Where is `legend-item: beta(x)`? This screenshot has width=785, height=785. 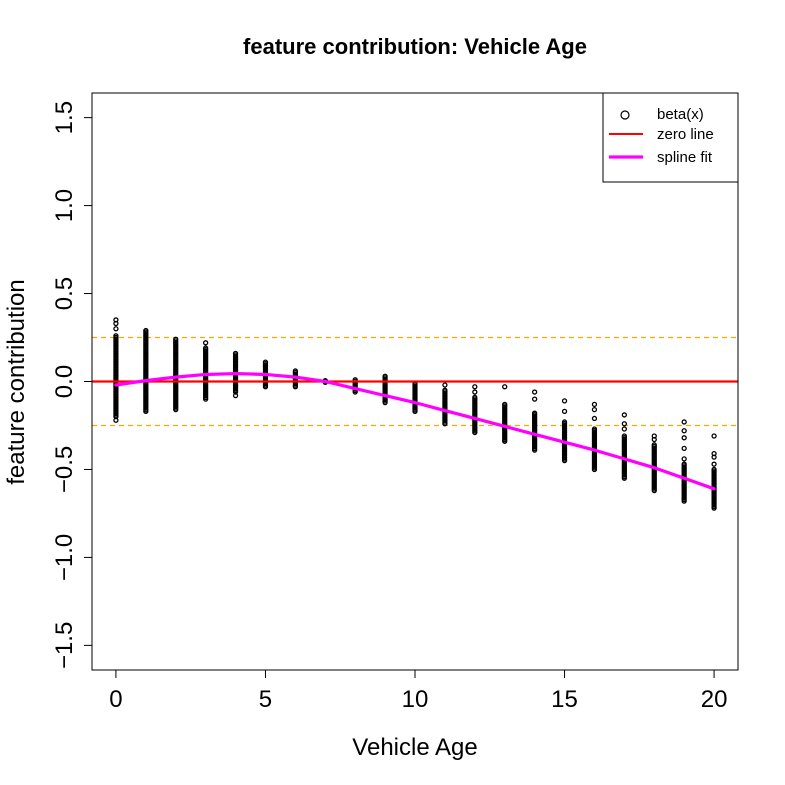 legend-item: beta(x) is located at coordinates (662, 114).